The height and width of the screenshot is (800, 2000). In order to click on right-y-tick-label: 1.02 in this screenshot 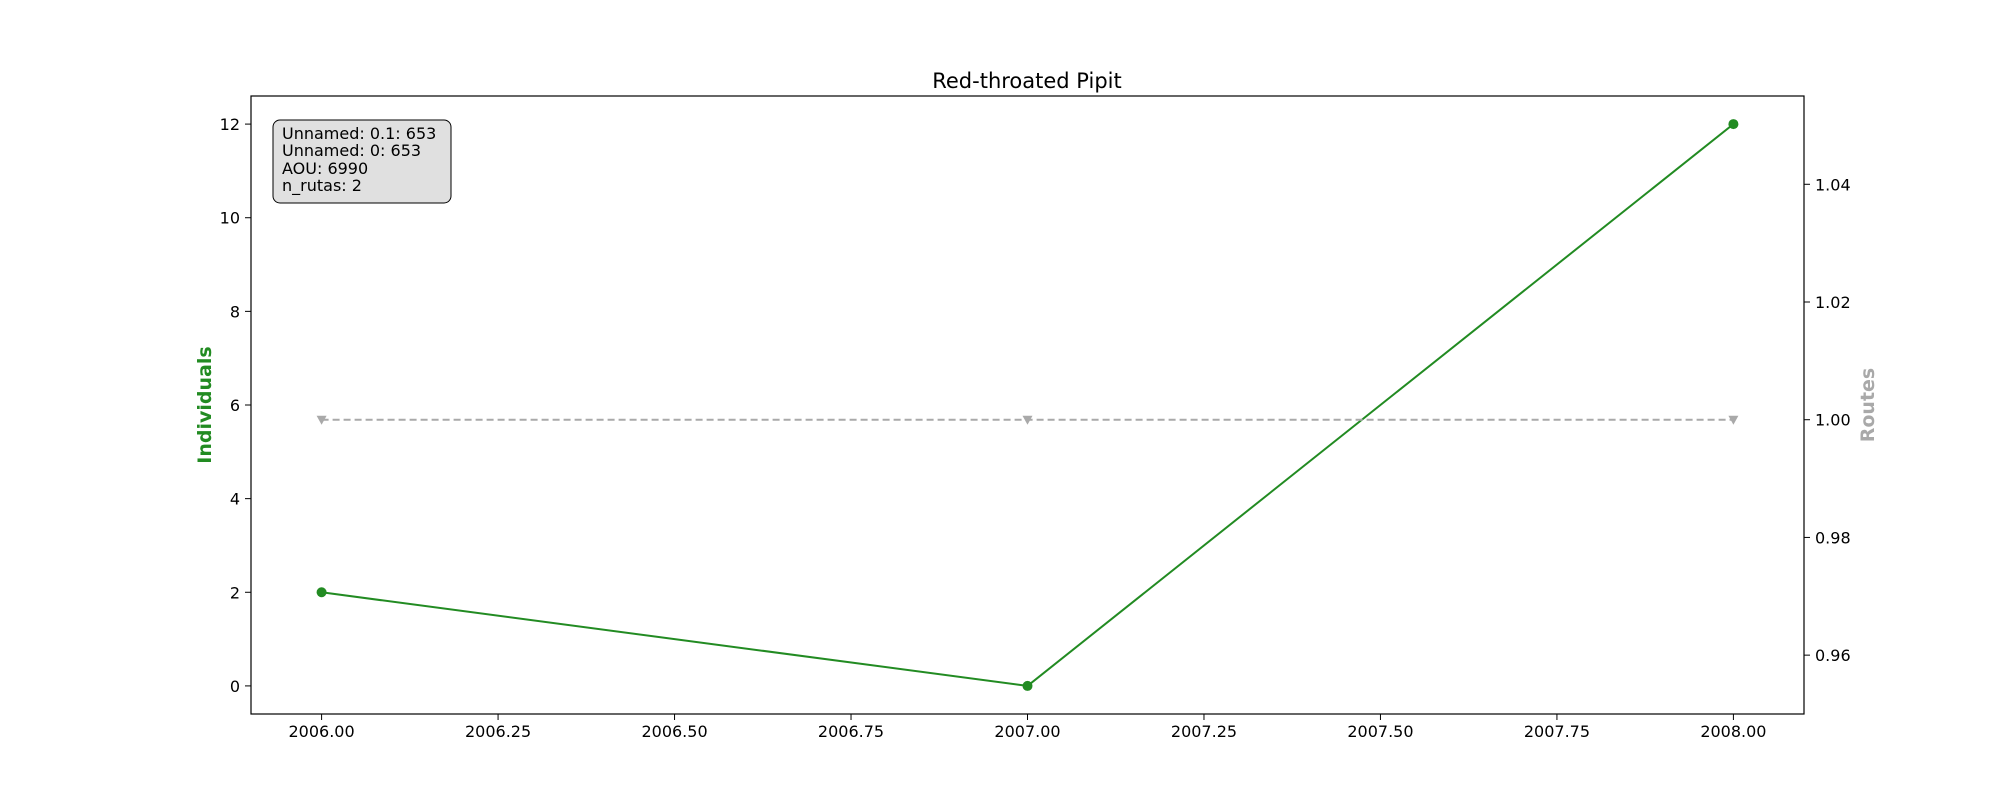, I will do `click(1833, 302)`.